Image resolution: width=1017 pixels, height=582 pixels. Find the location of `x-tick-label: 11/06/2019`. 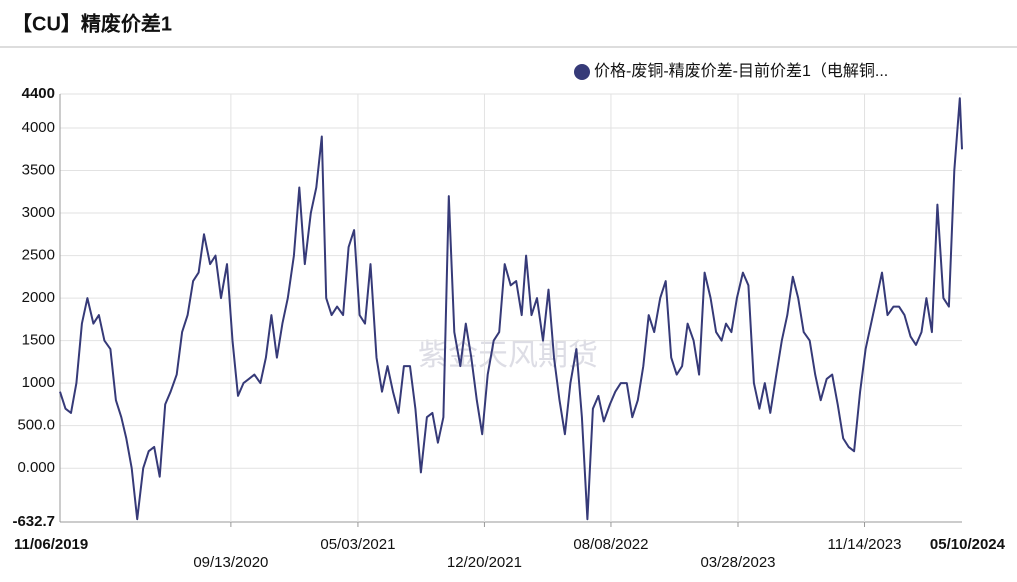

x-tick-label: 11/06/2019 is located at coordinates (51, 544).